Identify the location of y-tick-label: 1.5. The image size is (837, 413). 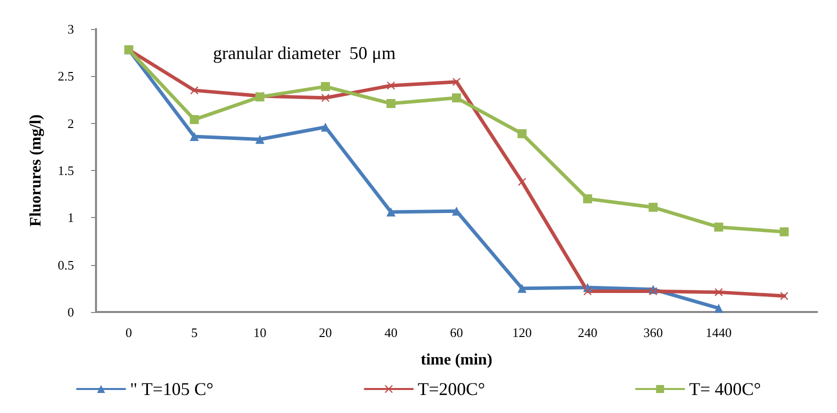
(66, 170).